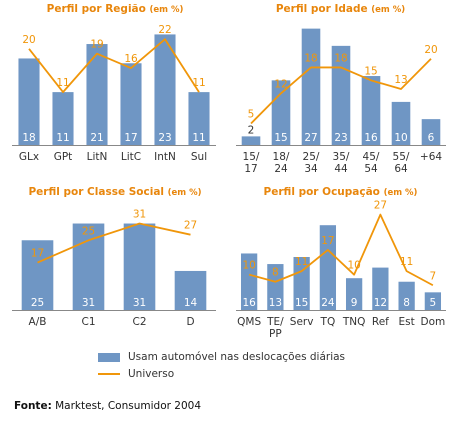 This screenshot has height=423, width=458. Describe the element at coordinates (340, 192) in the screenshot. I see `chart-title-ocupacao: Perfil por Ocupação (em %)` at that location.